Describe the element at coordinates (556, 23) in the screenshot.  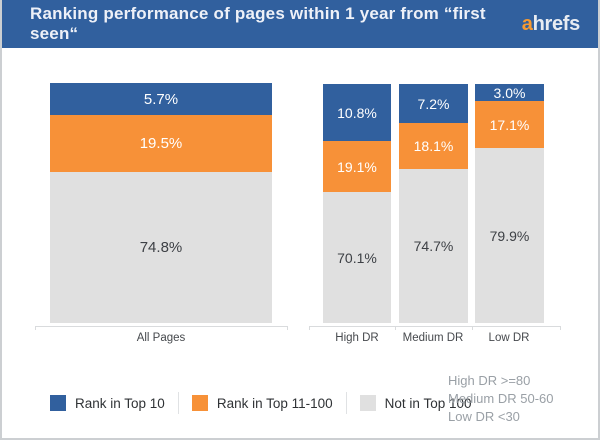
I see `ahrefs-logo-rest: hrefs` at that location.